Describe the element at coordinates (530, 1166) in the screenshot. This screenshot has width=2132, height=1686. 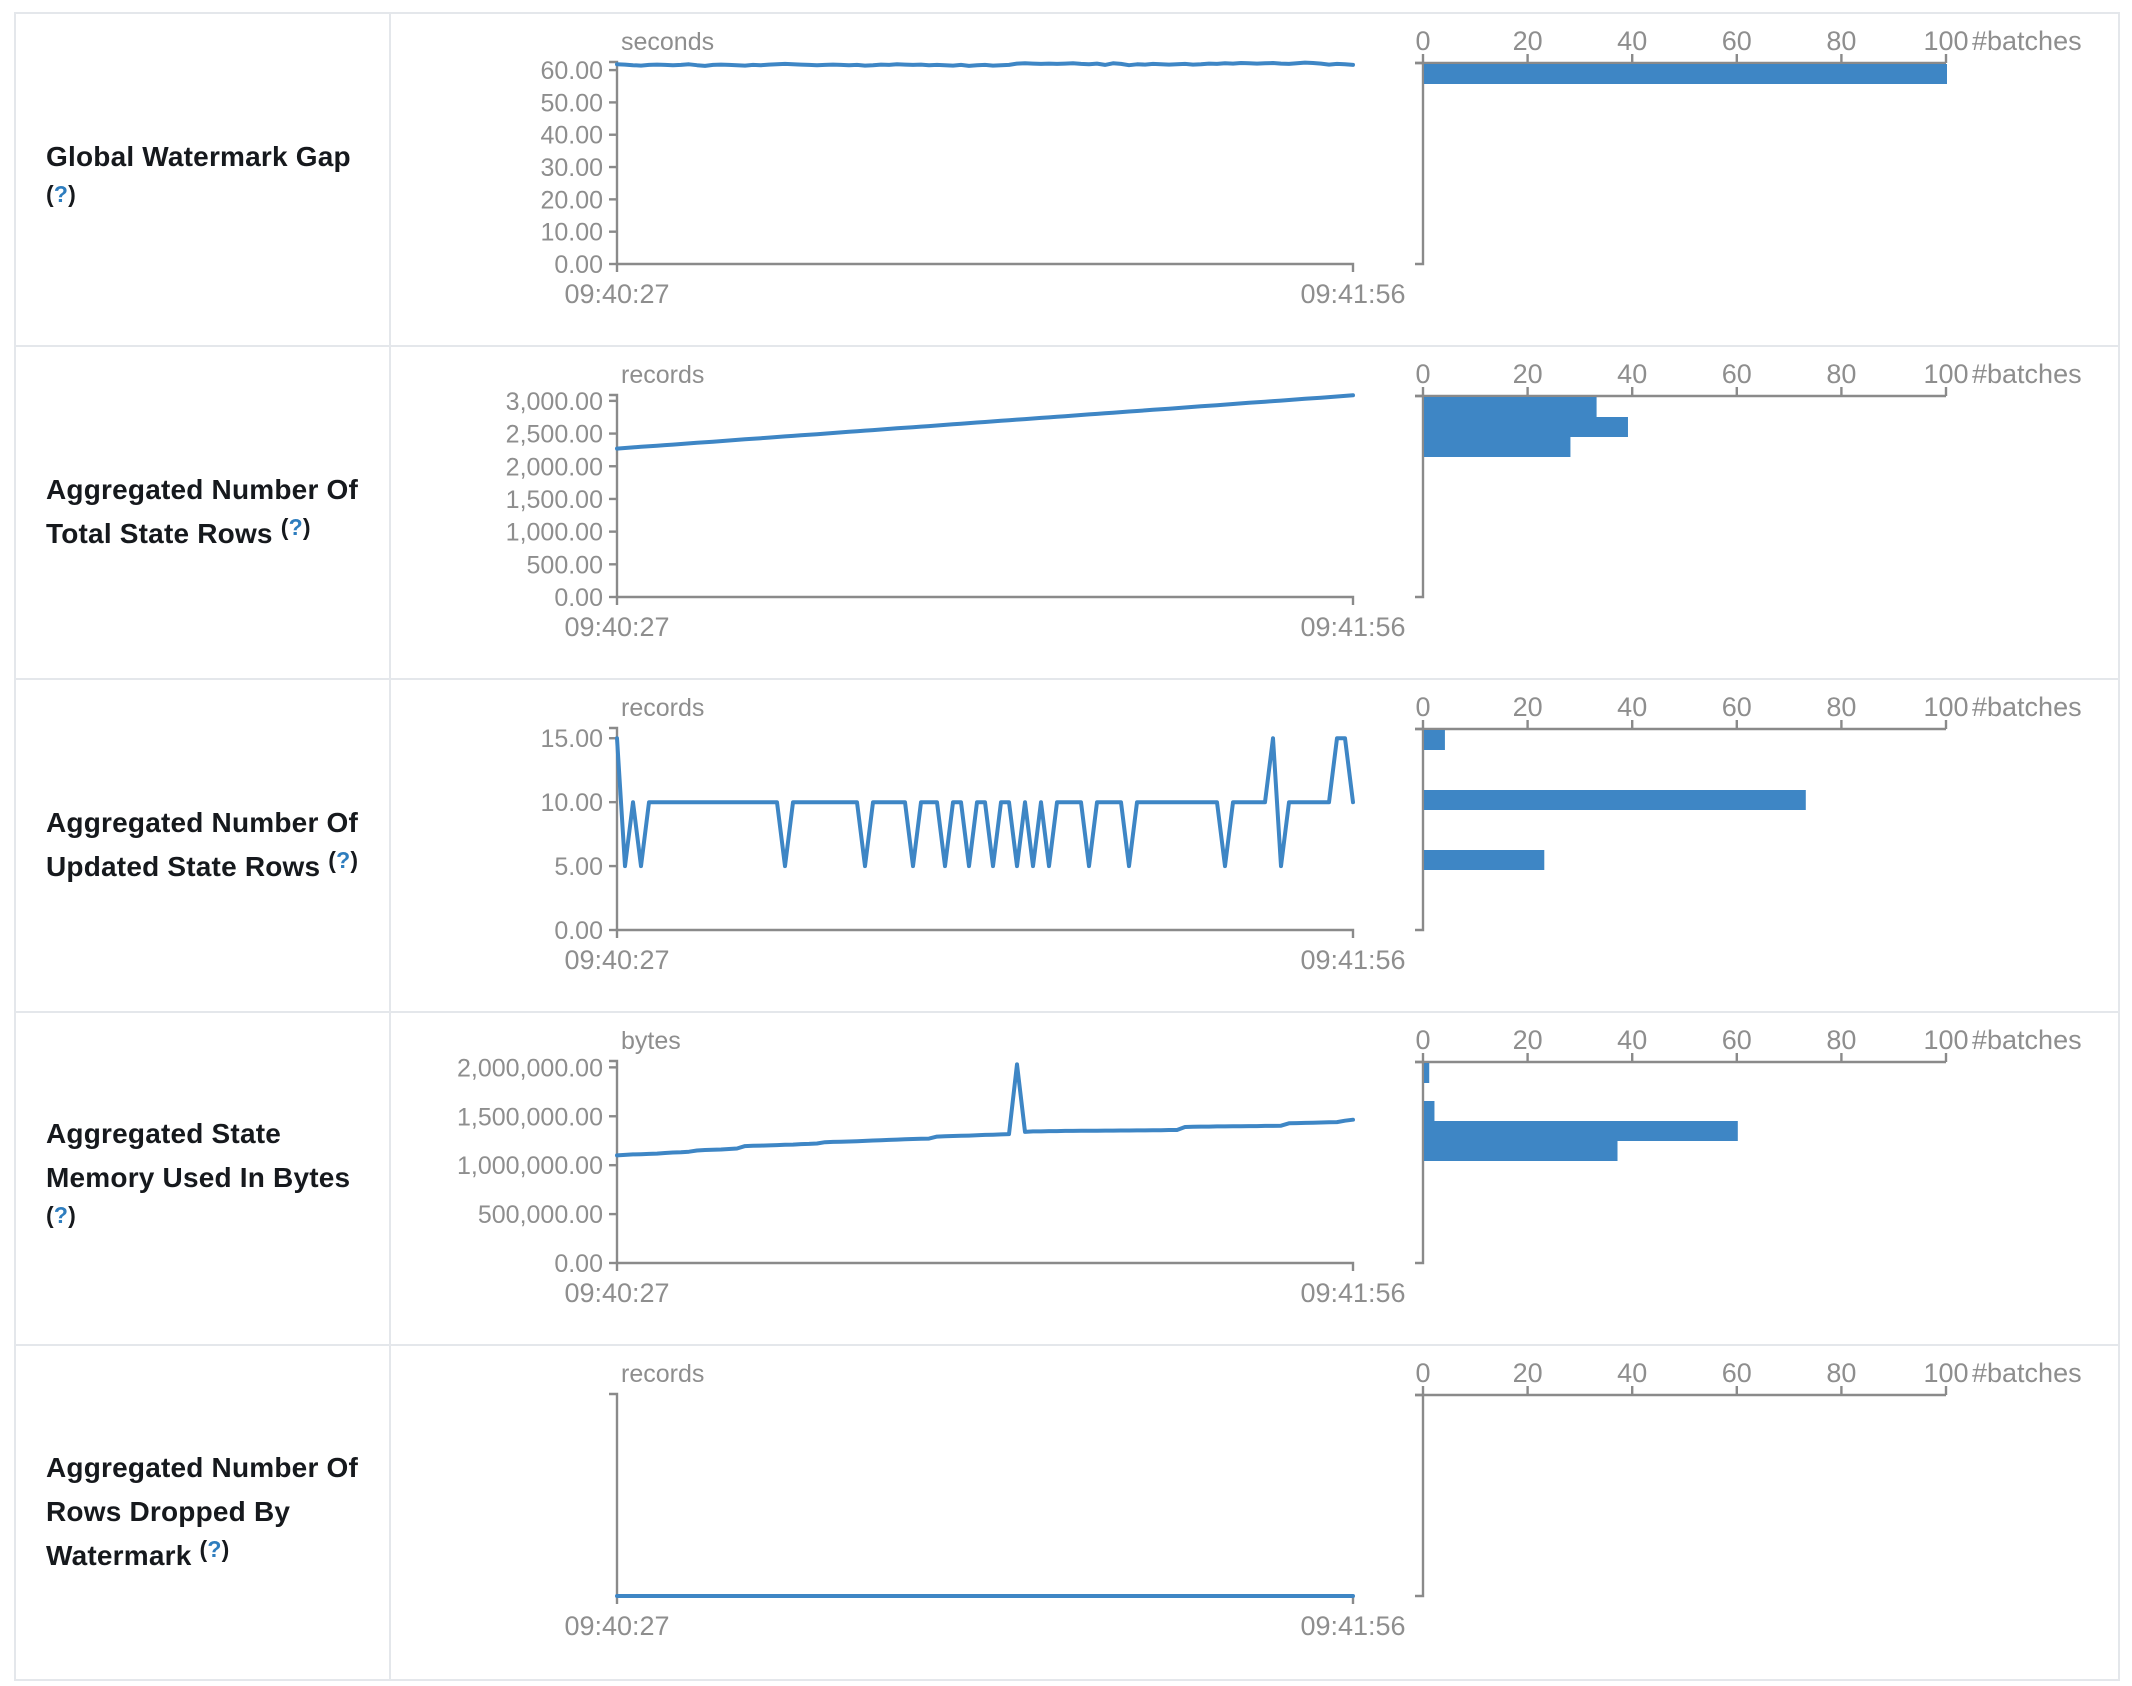
I see `y-tick-label: 1,000,000.00` at that location.